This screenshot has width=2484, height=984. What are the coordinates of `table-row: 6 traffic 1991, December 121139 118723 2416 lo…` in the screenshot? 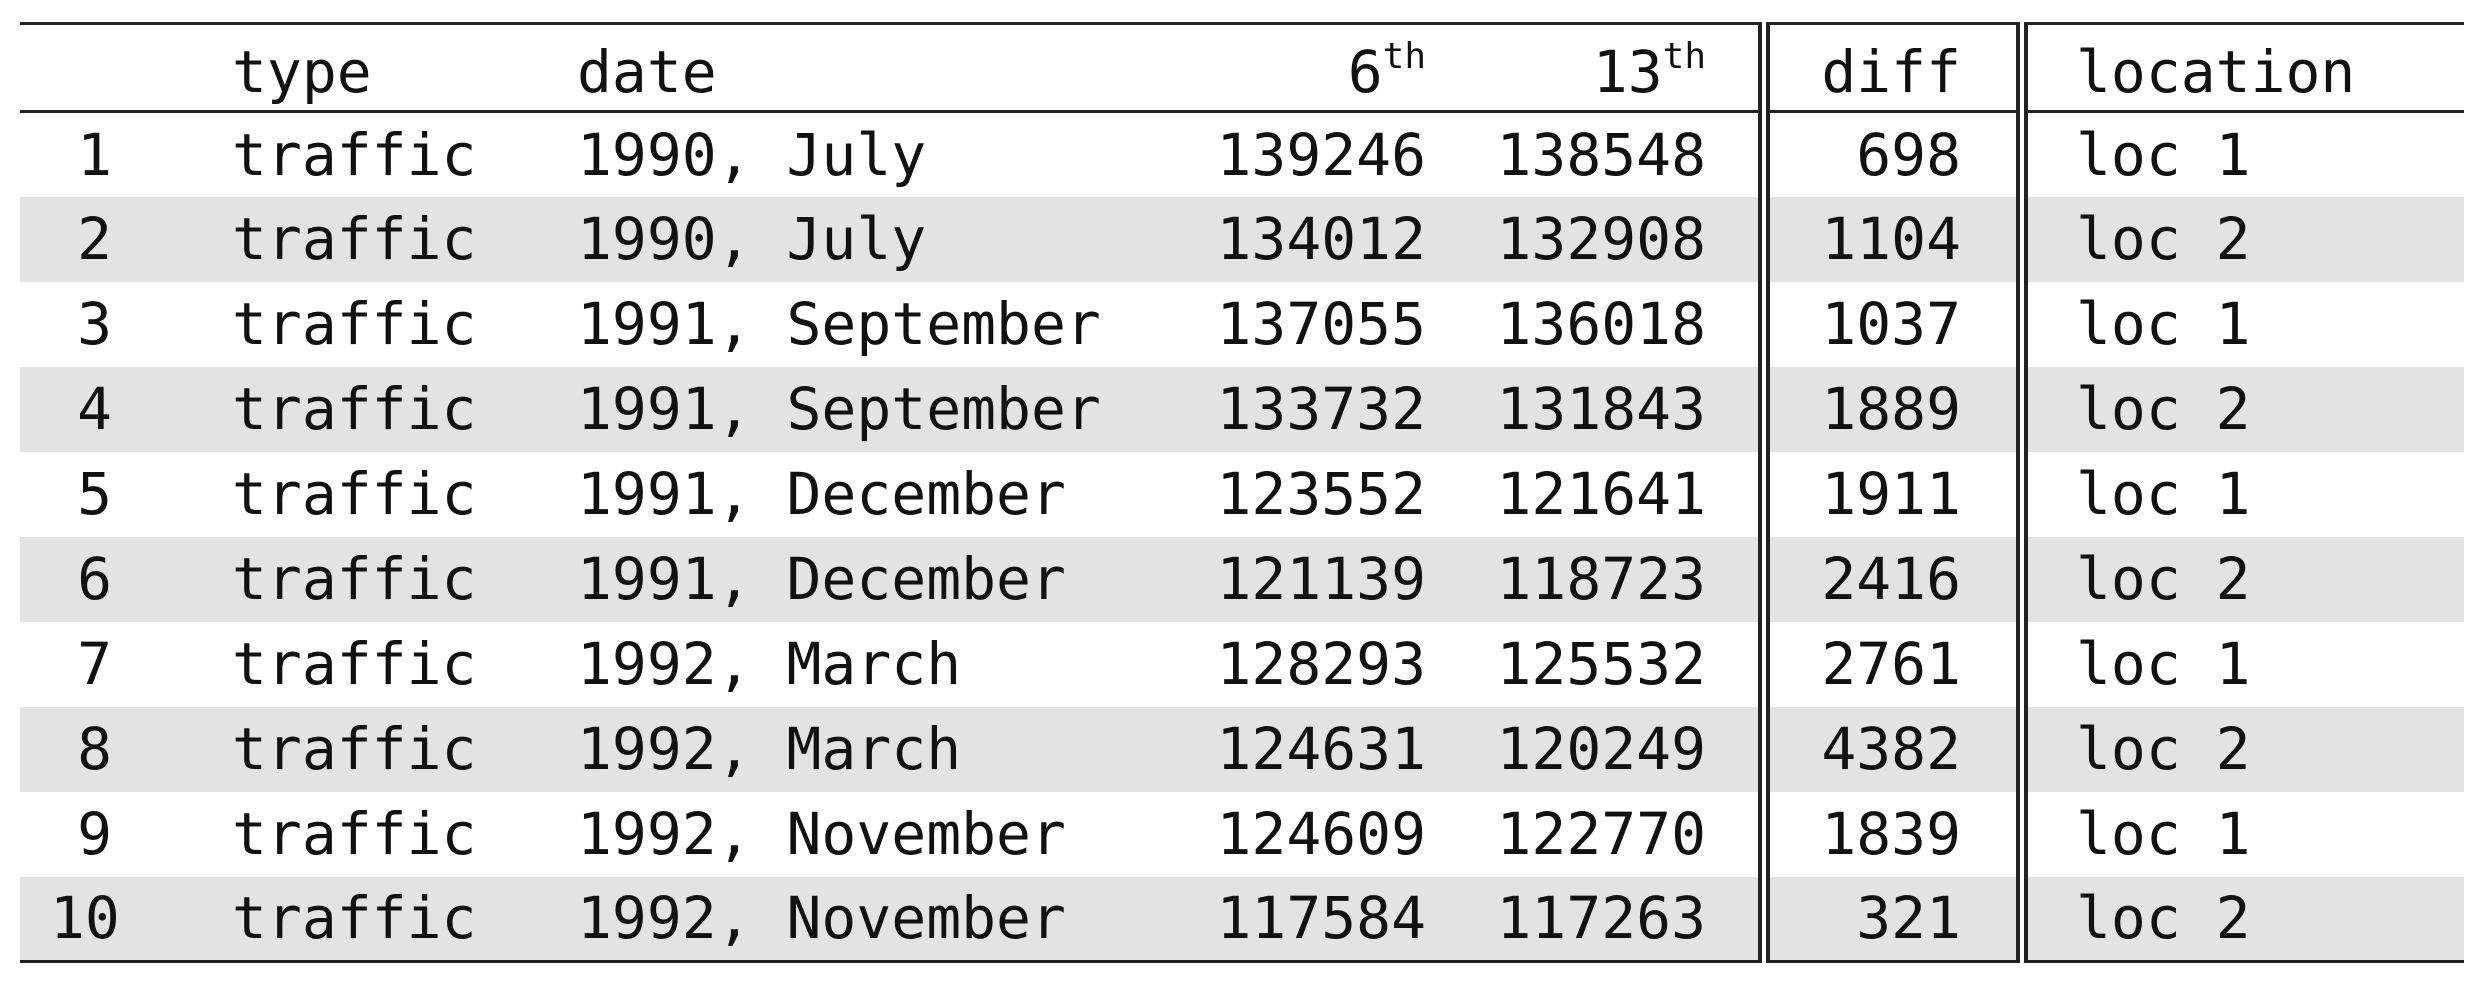 It's located at (1242, 579).